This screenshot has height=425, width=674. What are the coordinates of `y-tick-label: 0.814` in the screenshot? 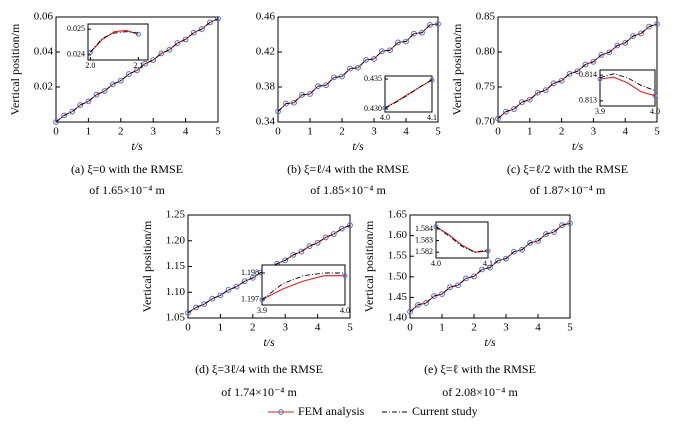 It's located at (588, 74).